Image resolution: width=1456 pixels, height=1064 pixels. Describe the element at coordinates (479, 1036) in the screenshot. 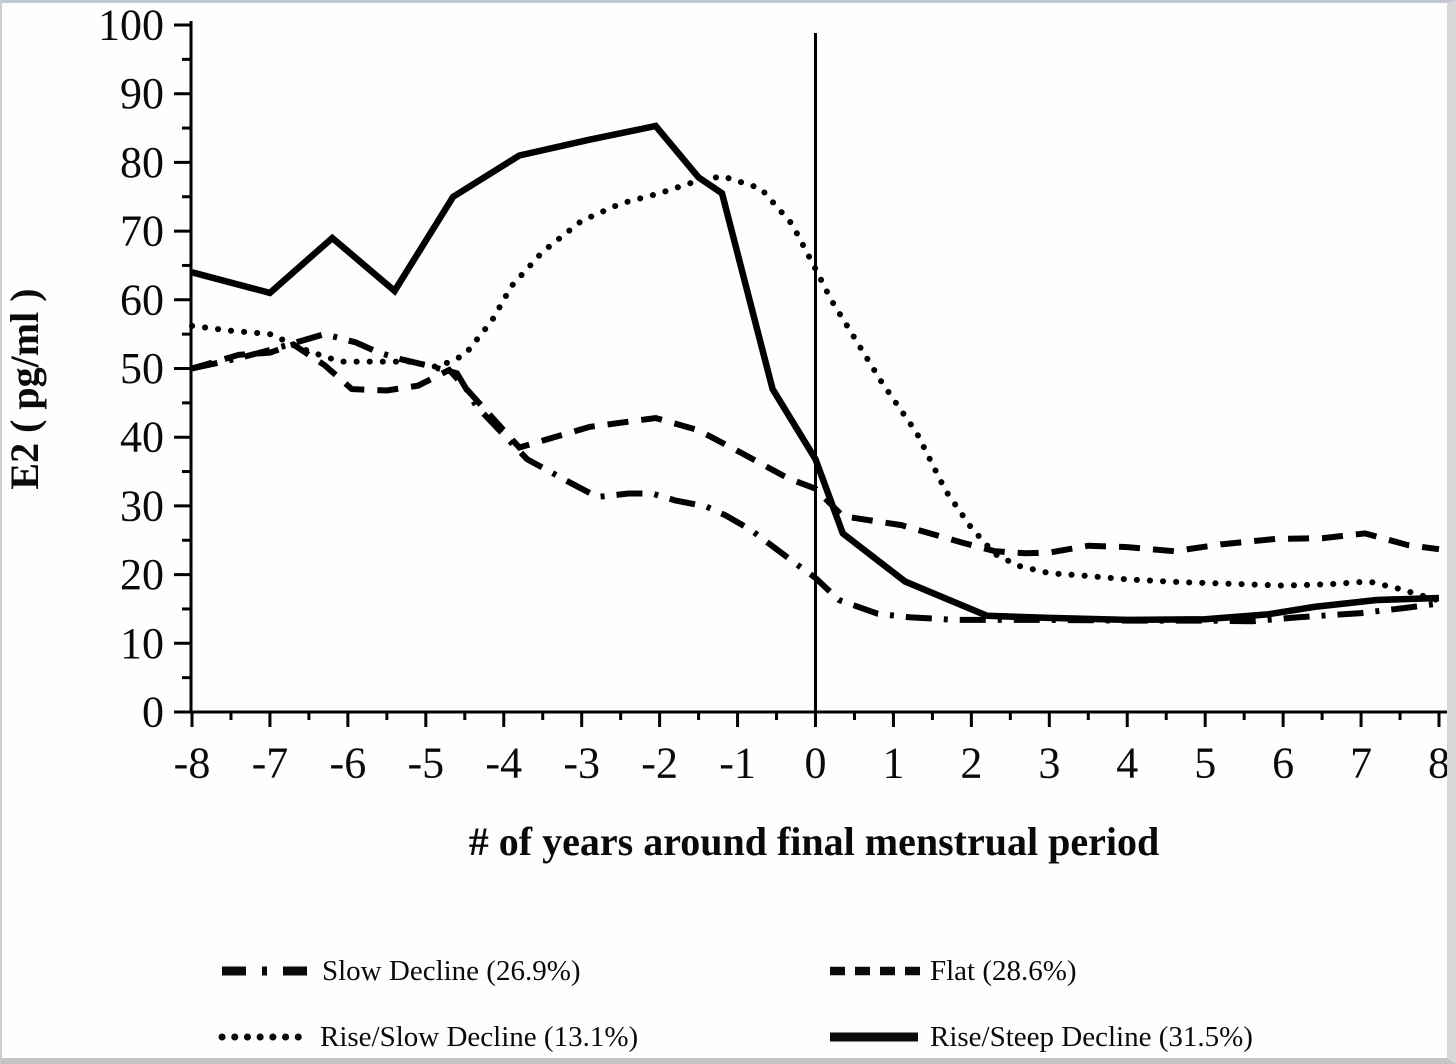

I see `legend-label: Rise/Slow Decline (13.1%)` at that location.